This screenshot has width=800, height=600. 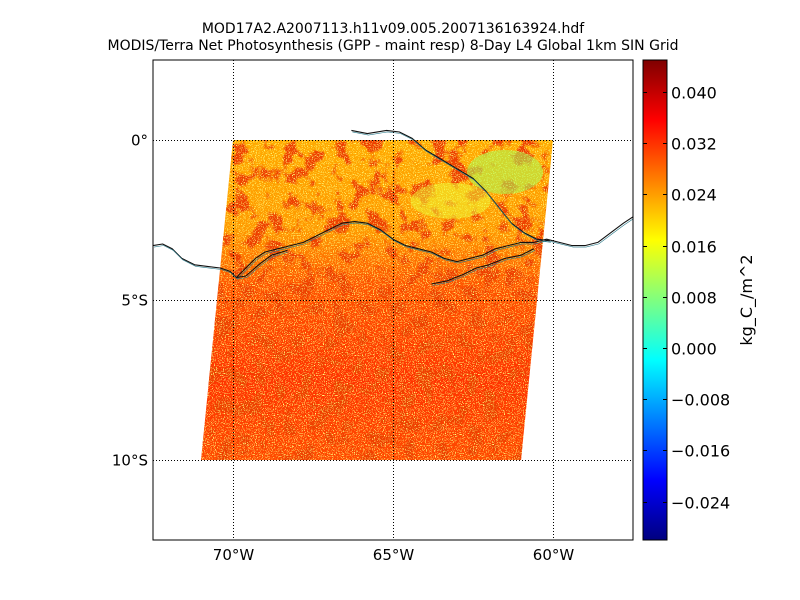 What do you see at coordinates (554, 555) in the screenshot?
I see `longitude-label: 60°W` at bounding box center [554, 555].